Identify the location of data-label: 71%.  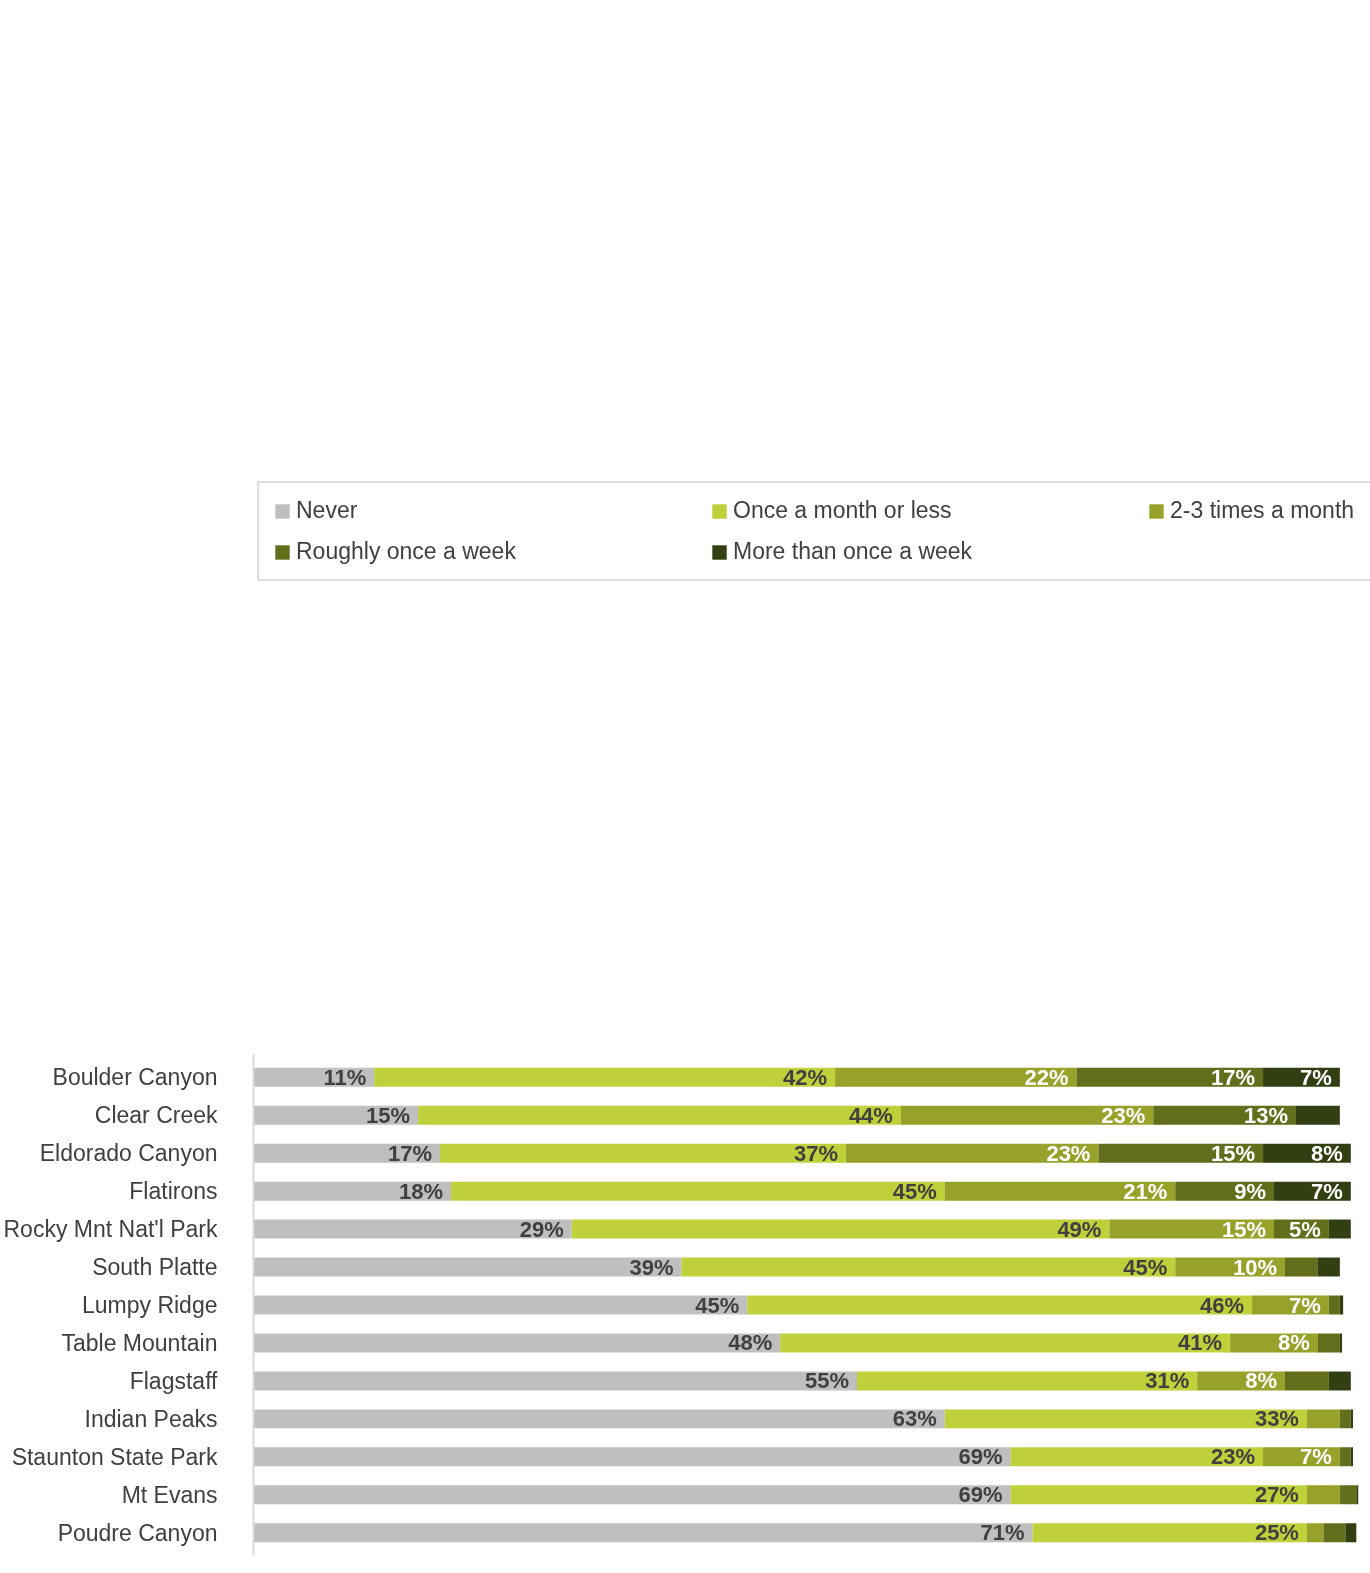
(1002, 1533).